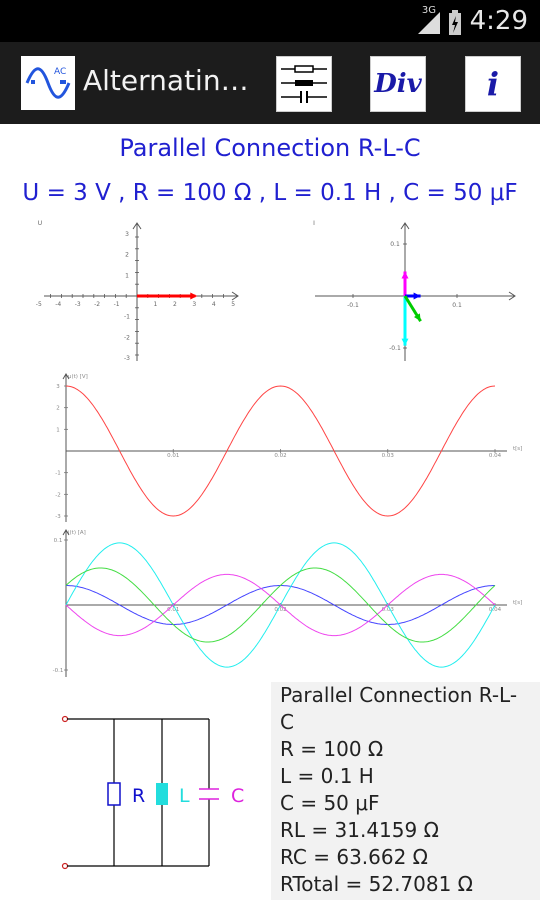 The width and height of the screenshot is (540, 900). Describe the element at coordinates (287, 722) in the screenshot. I see `info-line: C` at that location.